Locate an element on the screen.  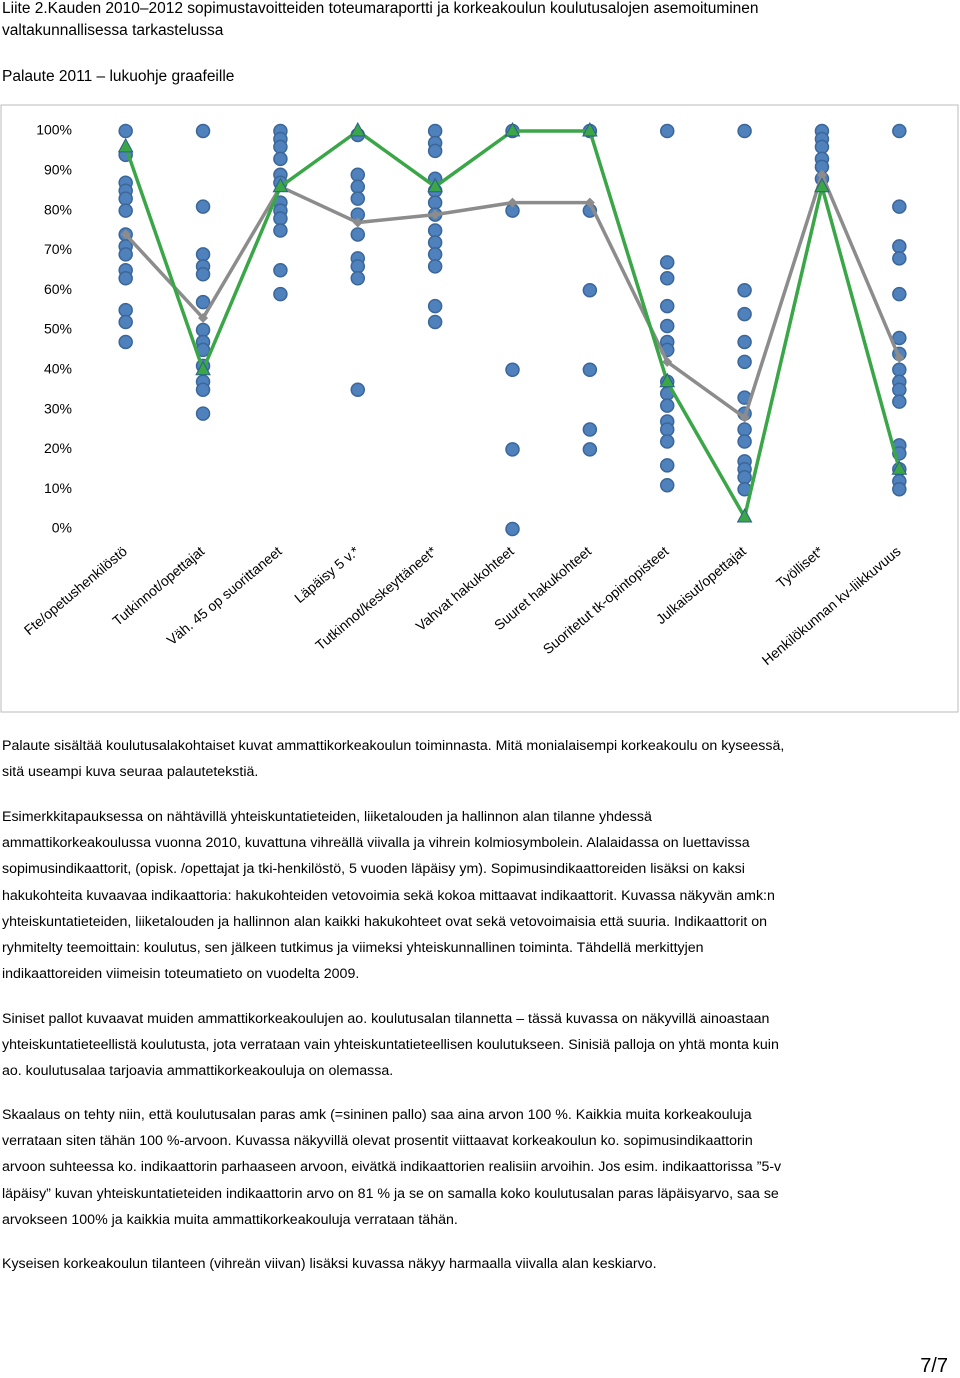
y-tick-label: 100% is located at coordinates (54, 130).